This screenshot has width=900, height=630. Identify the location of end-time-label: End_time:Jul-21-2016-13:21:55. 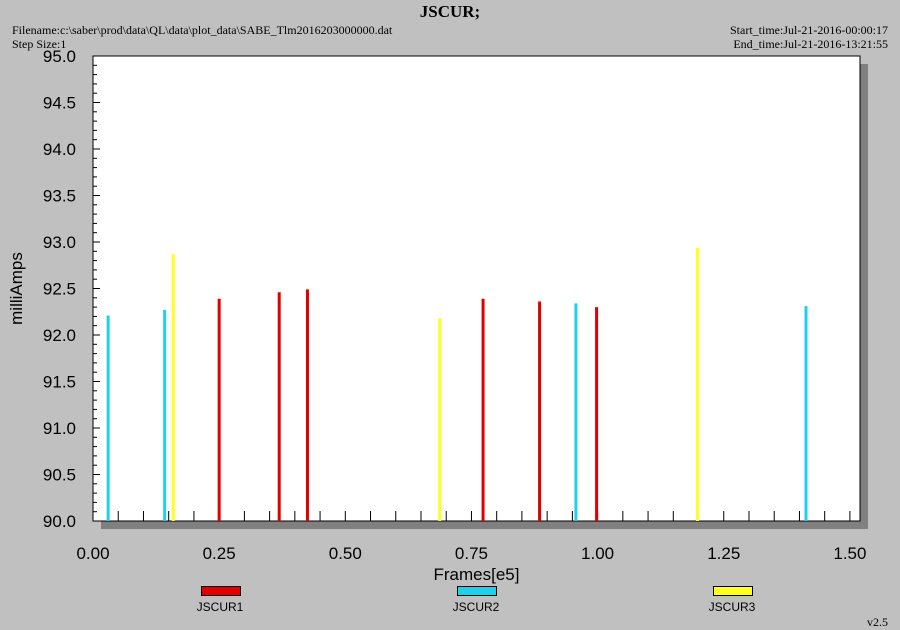
(810, 44).